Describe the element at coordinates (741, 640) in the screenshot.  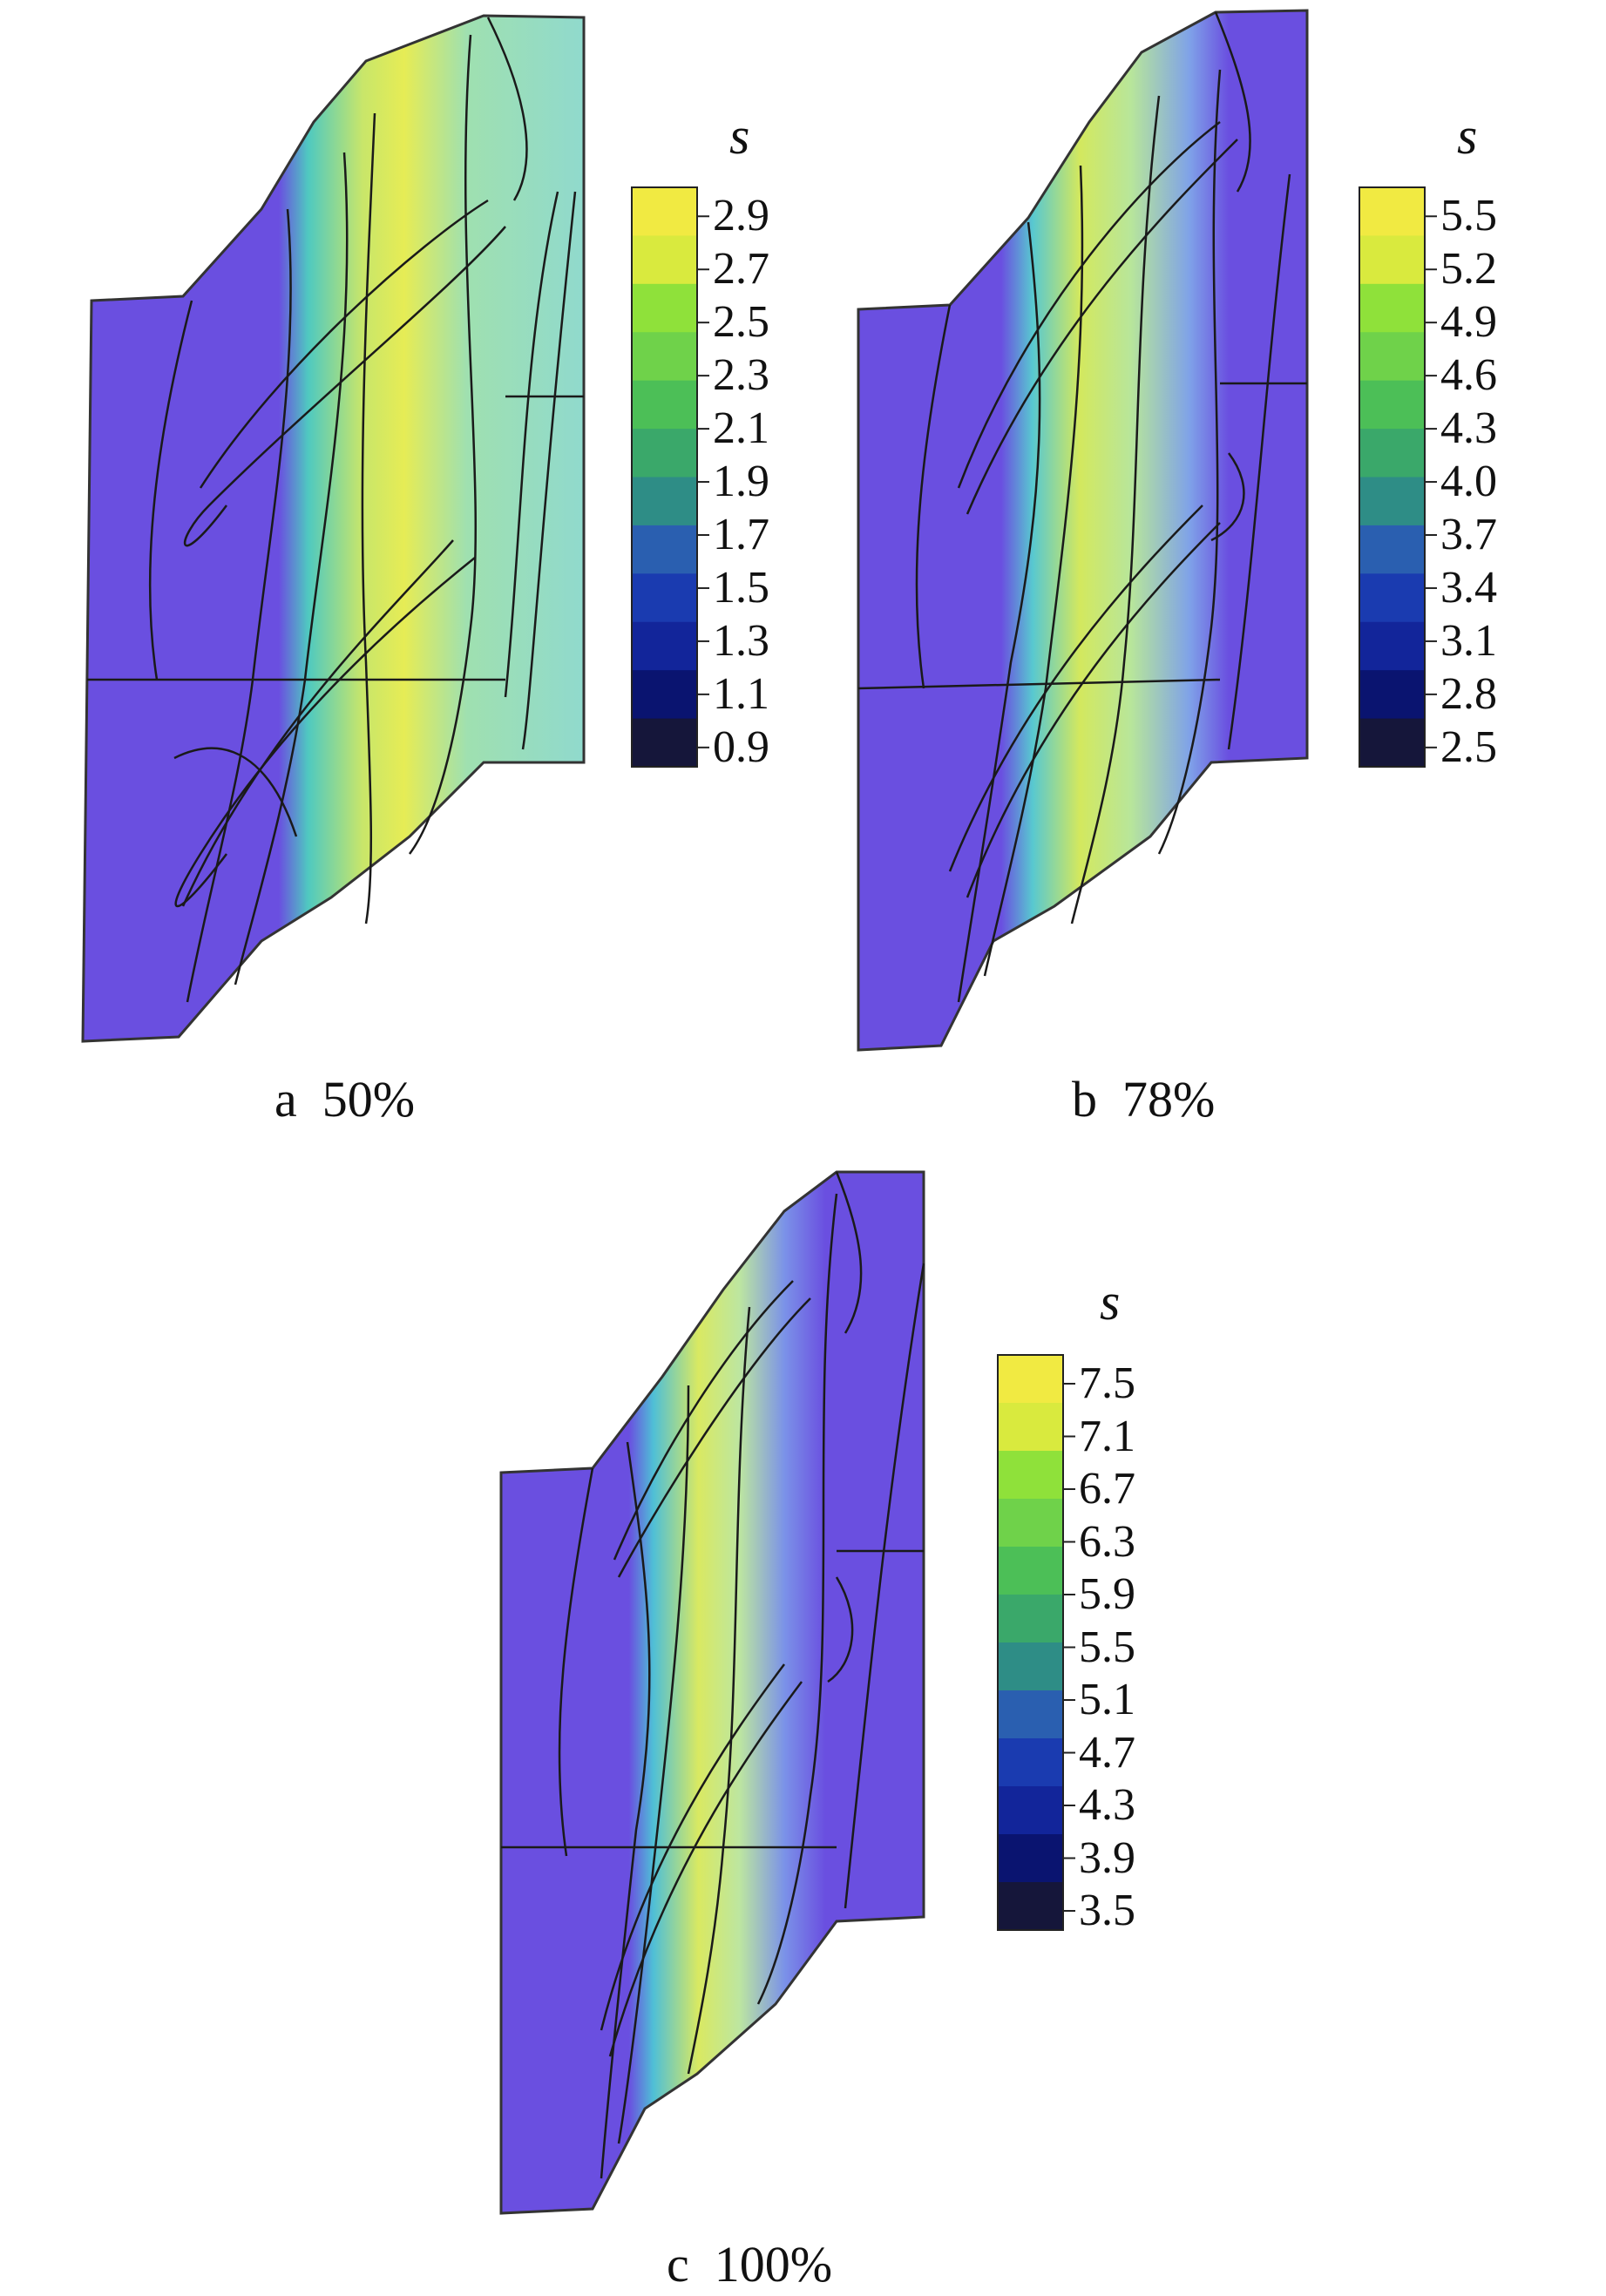
I see `colorbar-tick-label: 1.3` at that location.